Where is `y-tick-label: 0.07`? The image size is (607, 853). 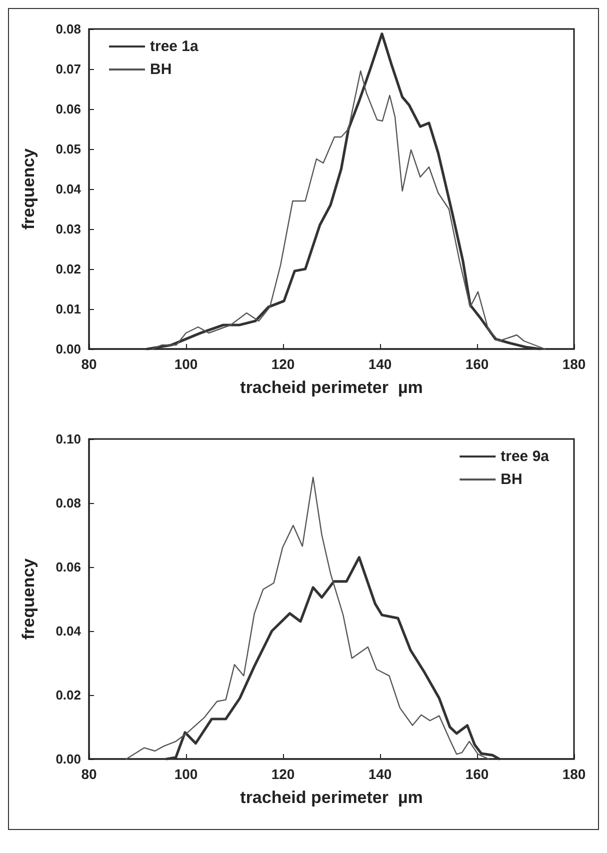 y-tick-label: 0.07 is located at coordinates (68, 69).